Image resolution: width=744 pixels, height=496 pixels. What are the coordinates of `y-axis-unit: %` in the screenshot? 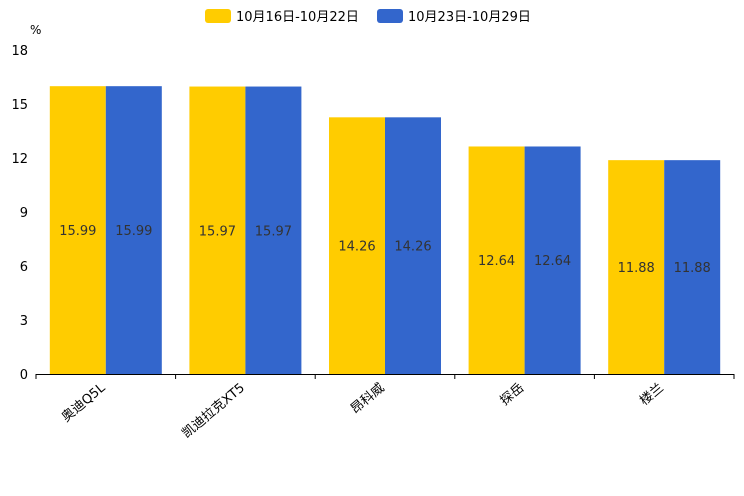 It's located at (35, 30).